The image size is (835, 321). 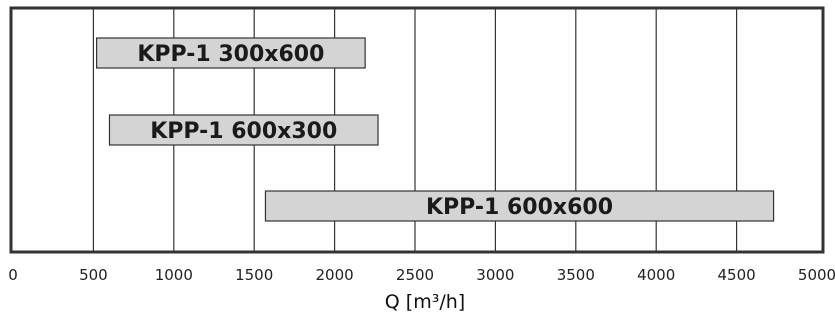 I want to click on x-tick-label: 3500, so click(x=576, y=275).